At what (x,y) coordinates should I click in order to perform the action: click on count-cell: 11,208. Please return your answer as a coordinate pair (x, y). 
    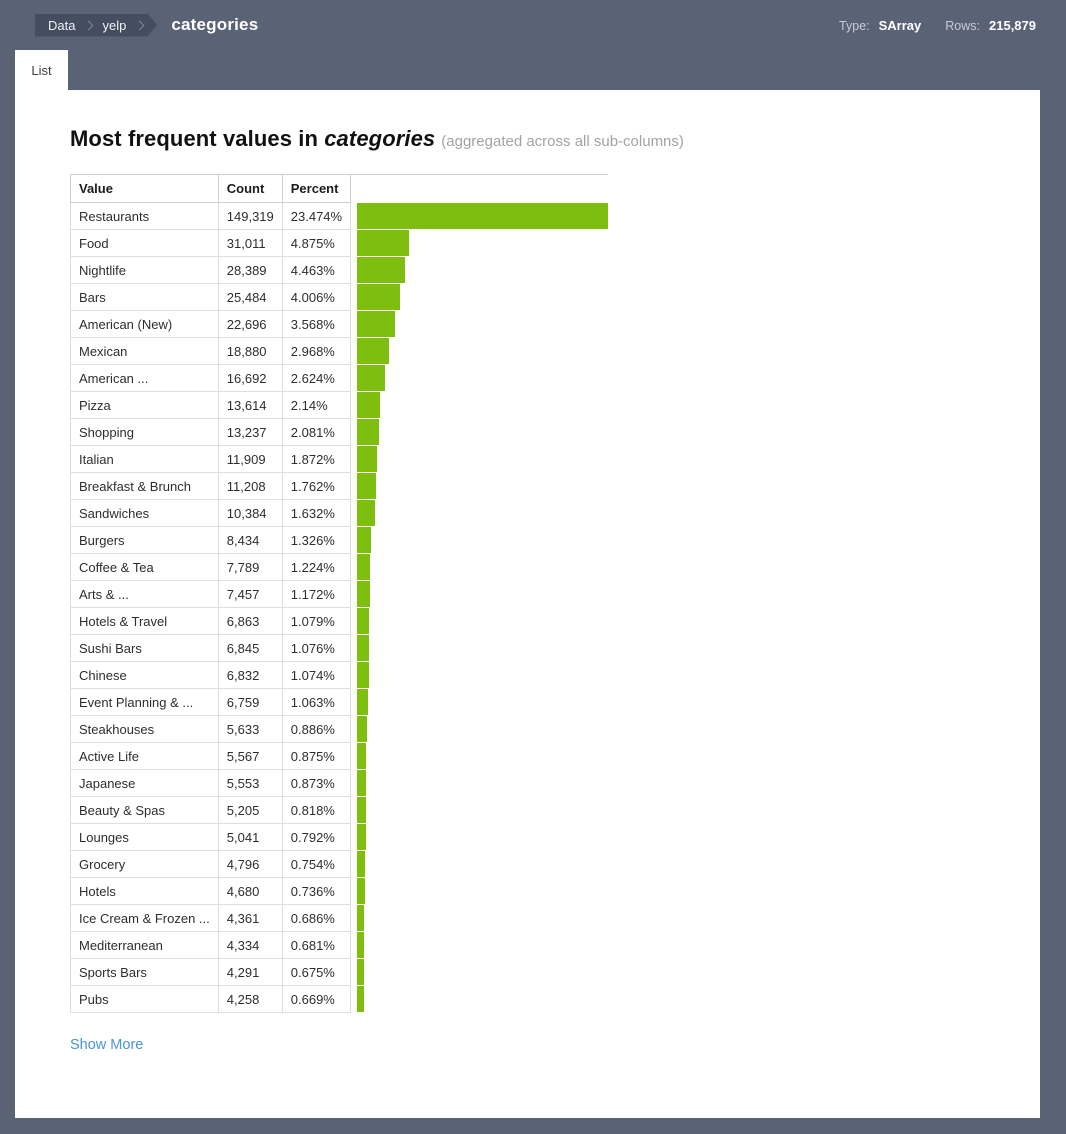
    Looking at the image, I should click on (250, 486).